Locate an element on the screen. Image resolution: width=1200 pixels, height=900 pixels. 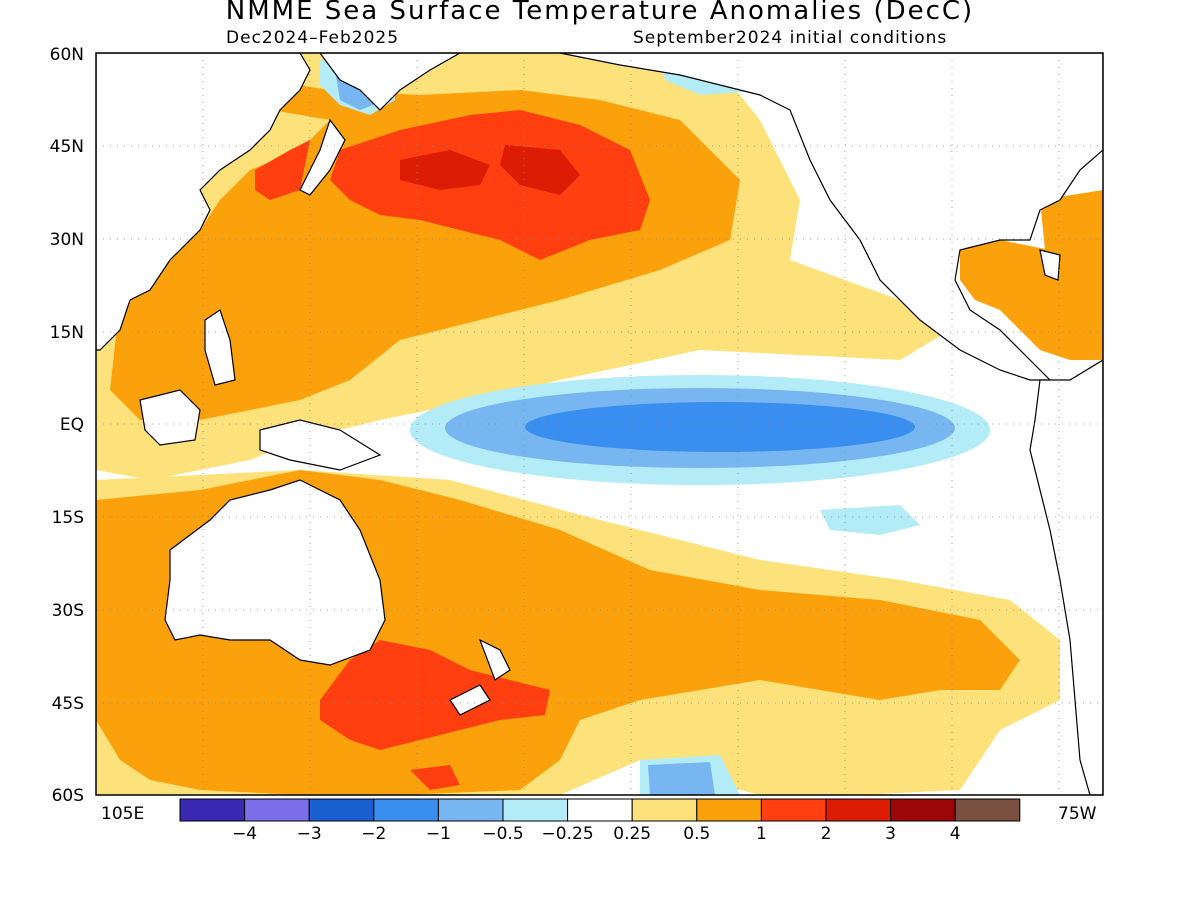
south-red-blob is located at coordinates (435, 777).